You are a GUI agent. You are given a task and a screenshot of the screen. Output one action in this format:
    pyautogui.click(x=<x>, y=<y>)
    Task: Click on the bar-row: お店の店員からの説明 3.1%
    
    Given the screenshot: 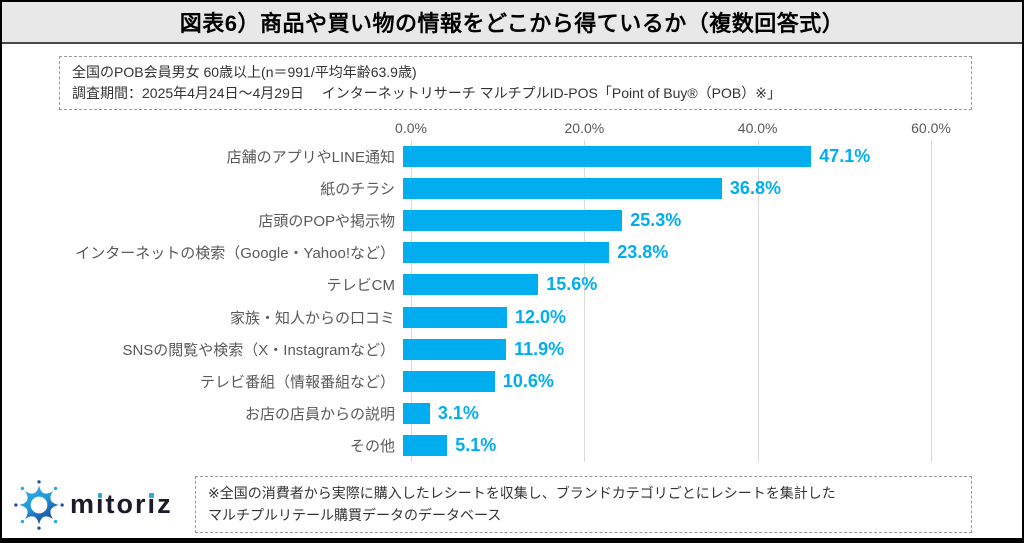 What is the action you would take?
    pyautogui.click(x=512, y=414)
    